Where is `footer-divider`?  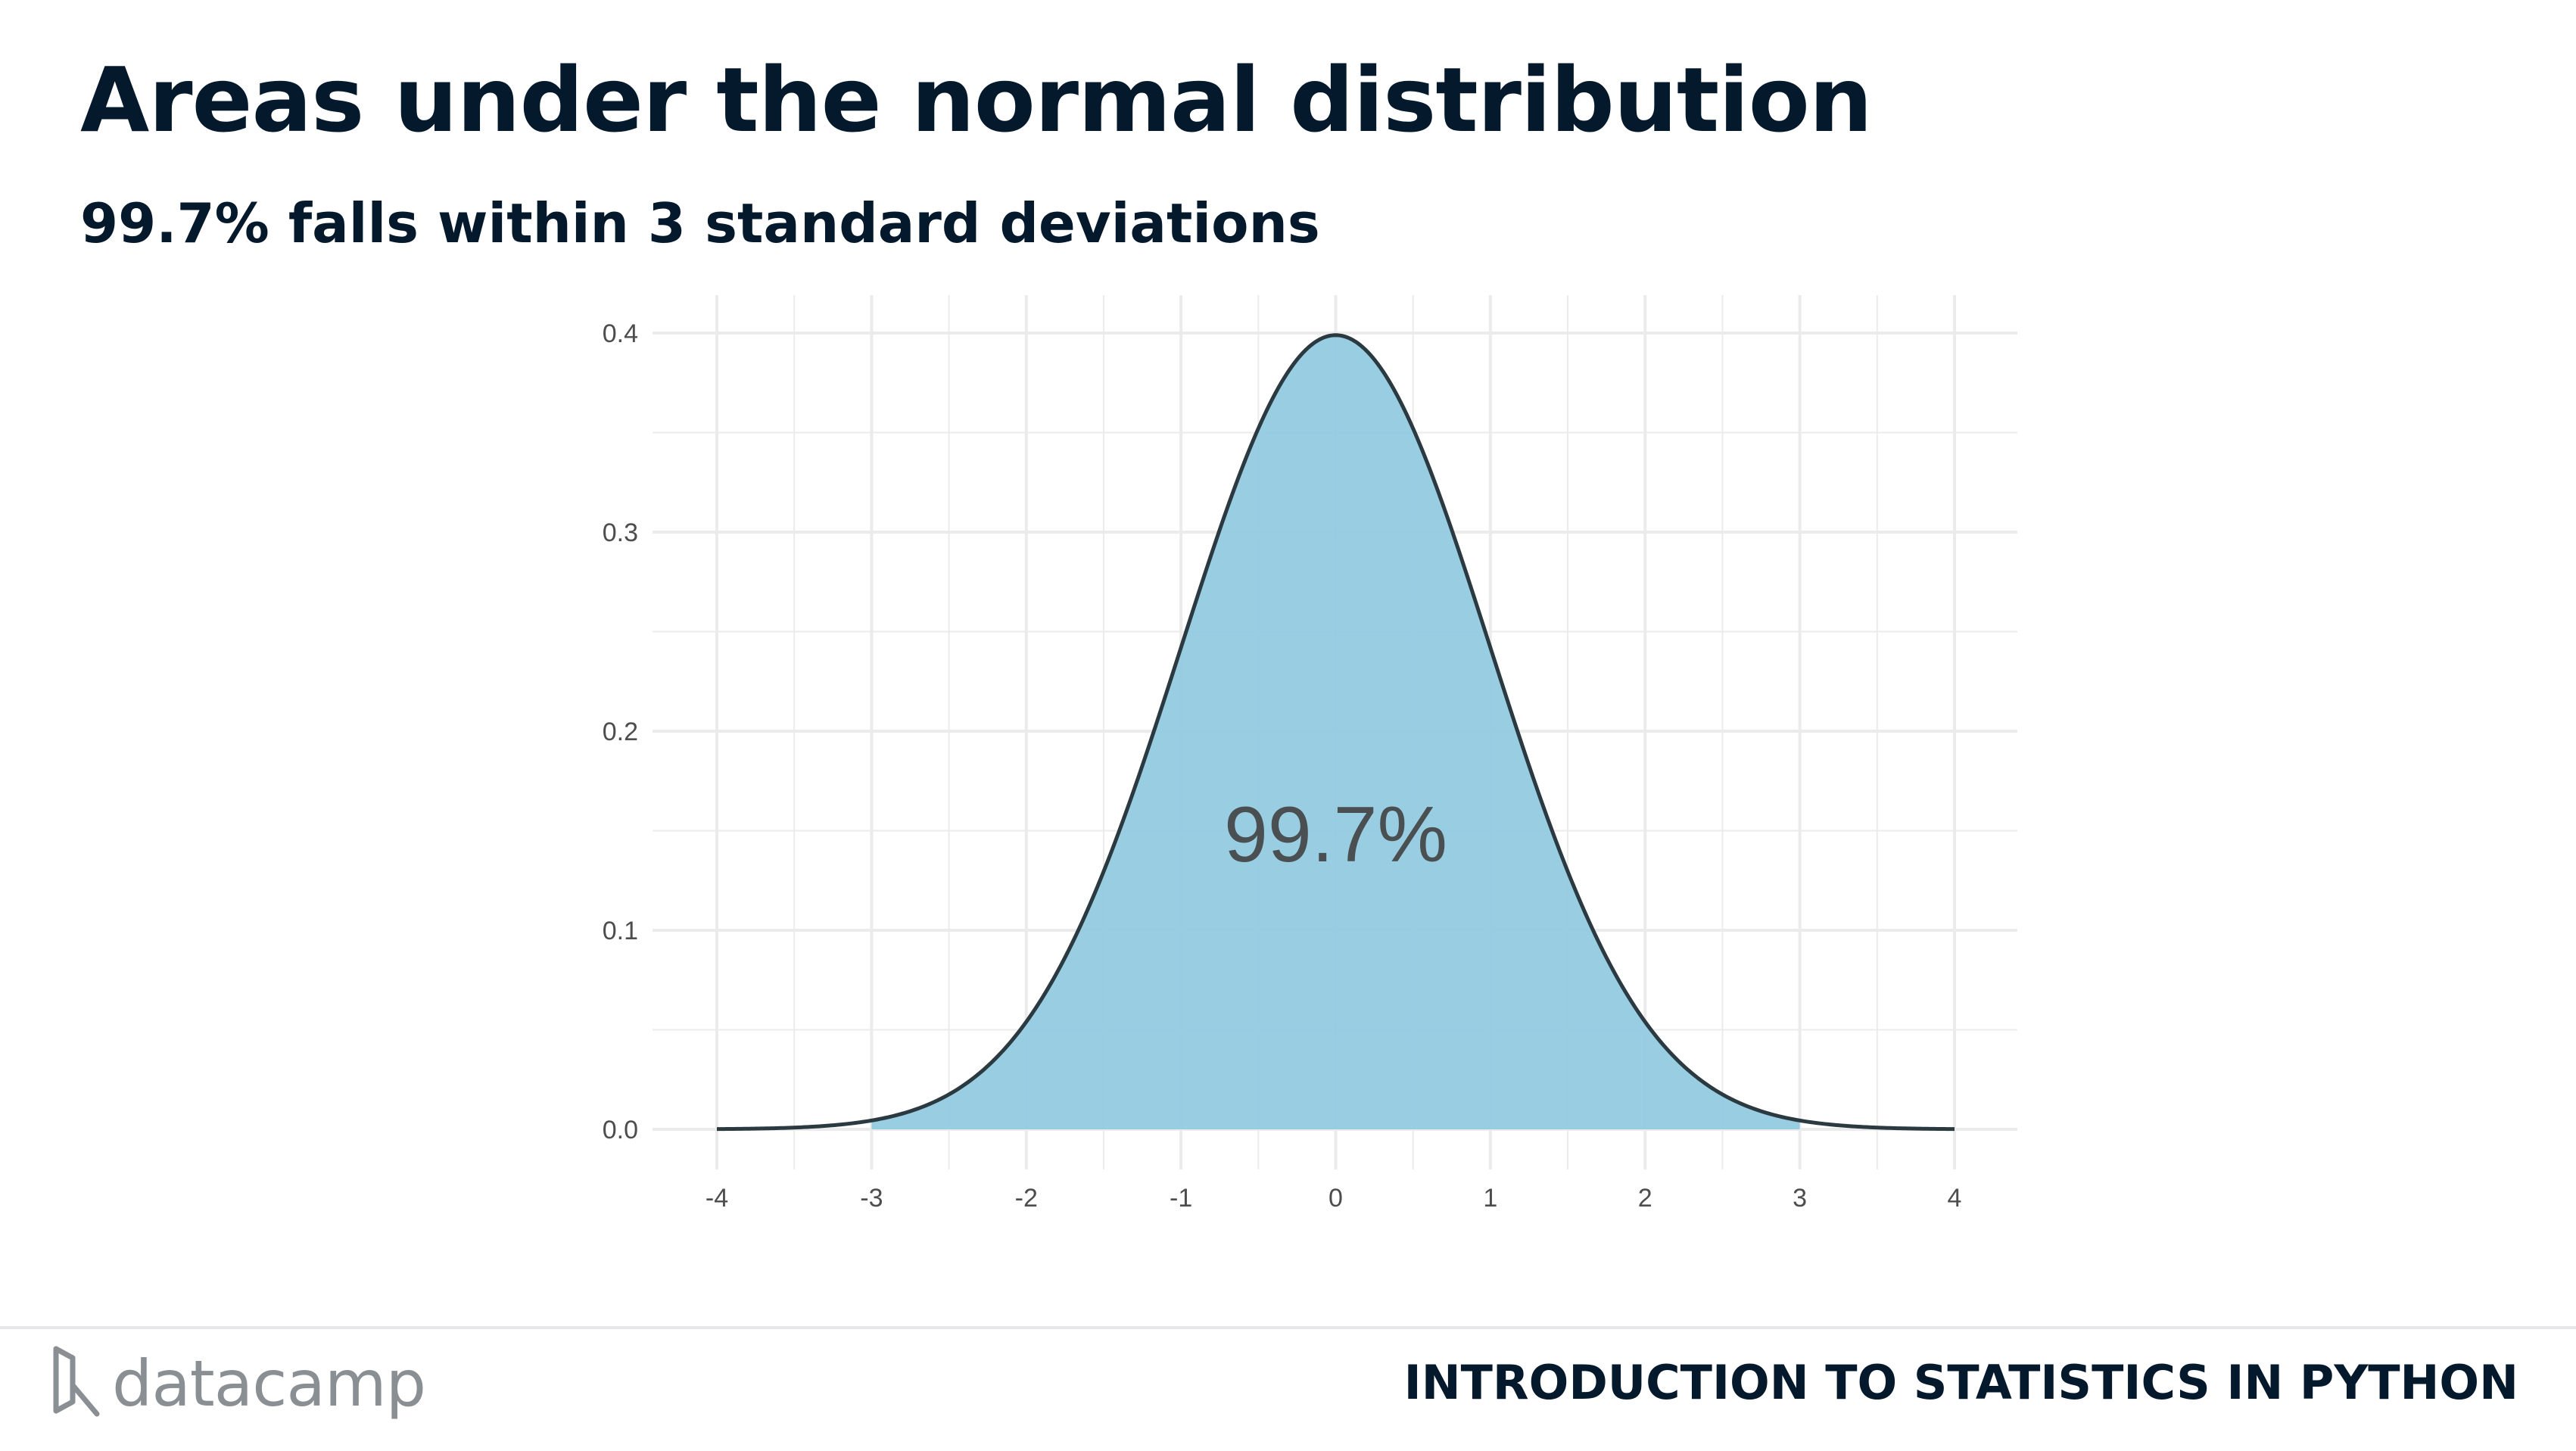
footer-divider is located at coordinates (1288, 1327).